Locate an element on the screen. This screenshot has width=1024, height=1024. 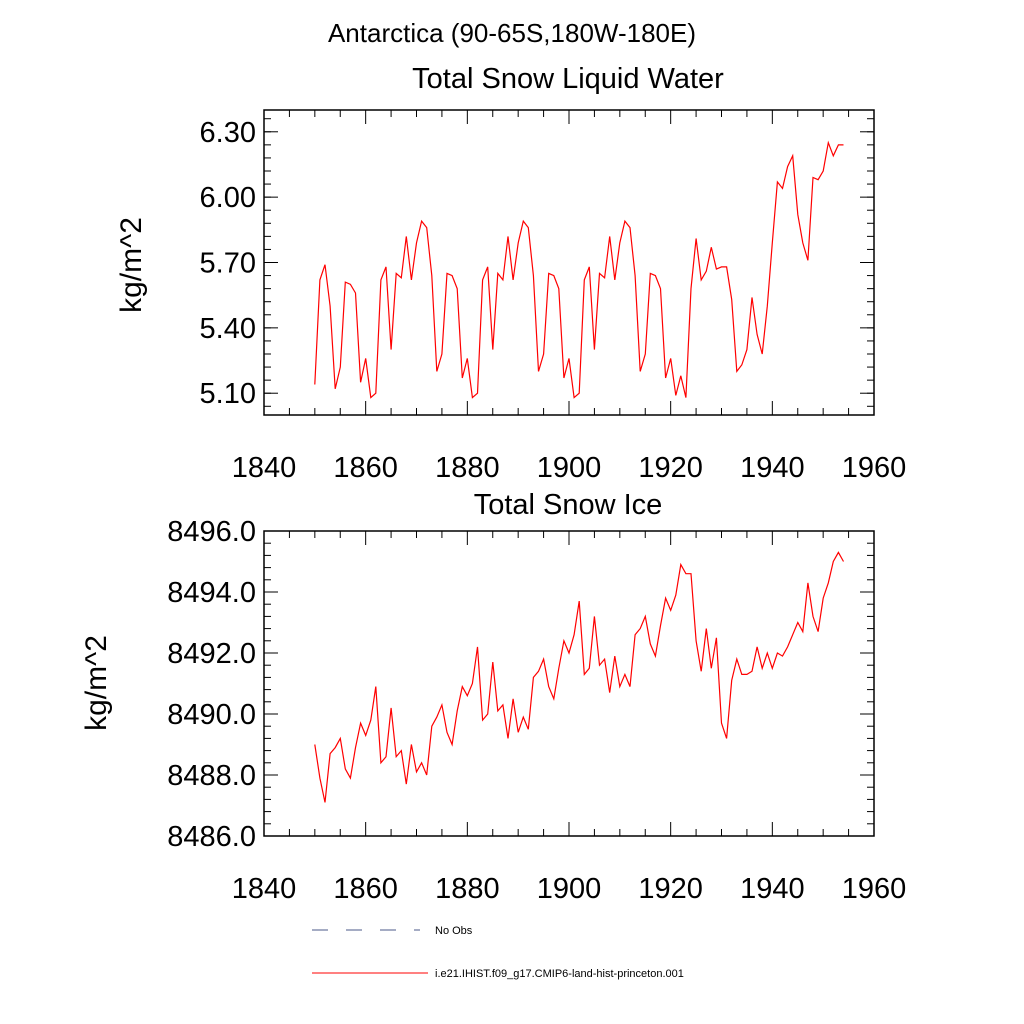
y-tick-label: 8490.0 is located at coordinates (211, 715).